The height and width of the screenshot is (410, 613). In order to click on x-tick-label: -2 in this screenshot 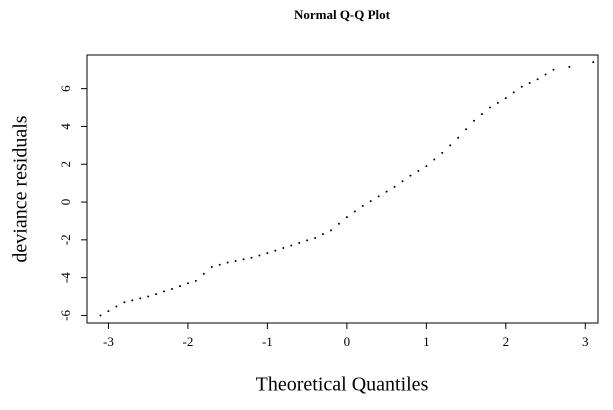, I will do `click(188, 341)`.